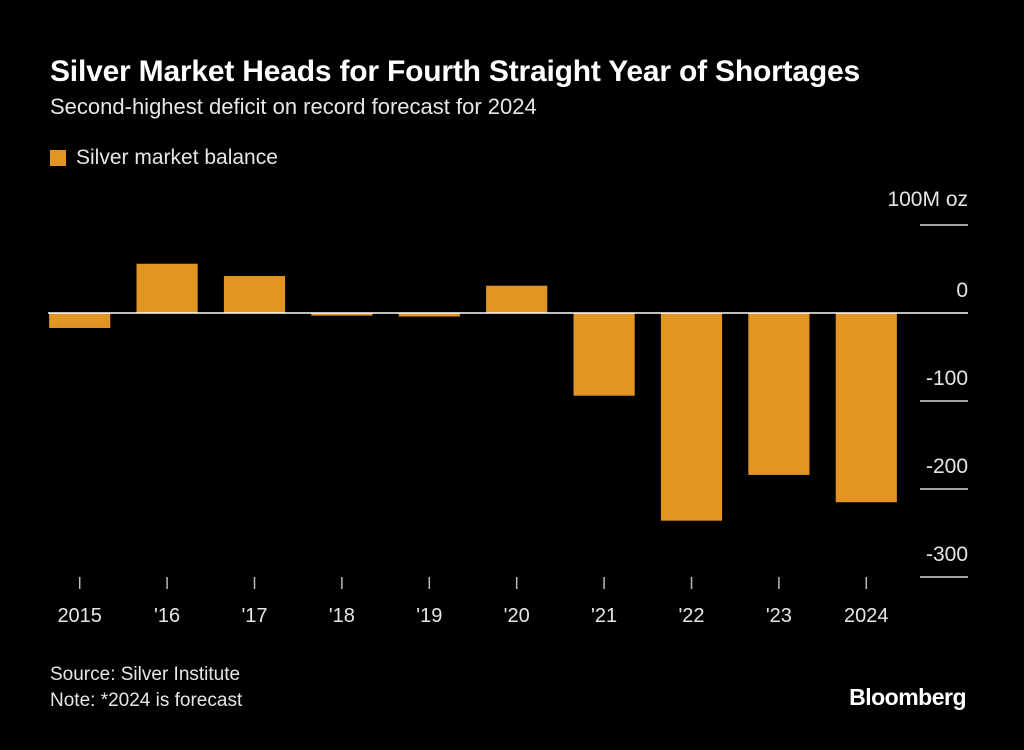 This screenshot has width=1024, height=750. What do you see at coordinates (177, 157) in the screenshot?
I see `legend-label: Silver market balance` at bounding box center [177, 157].